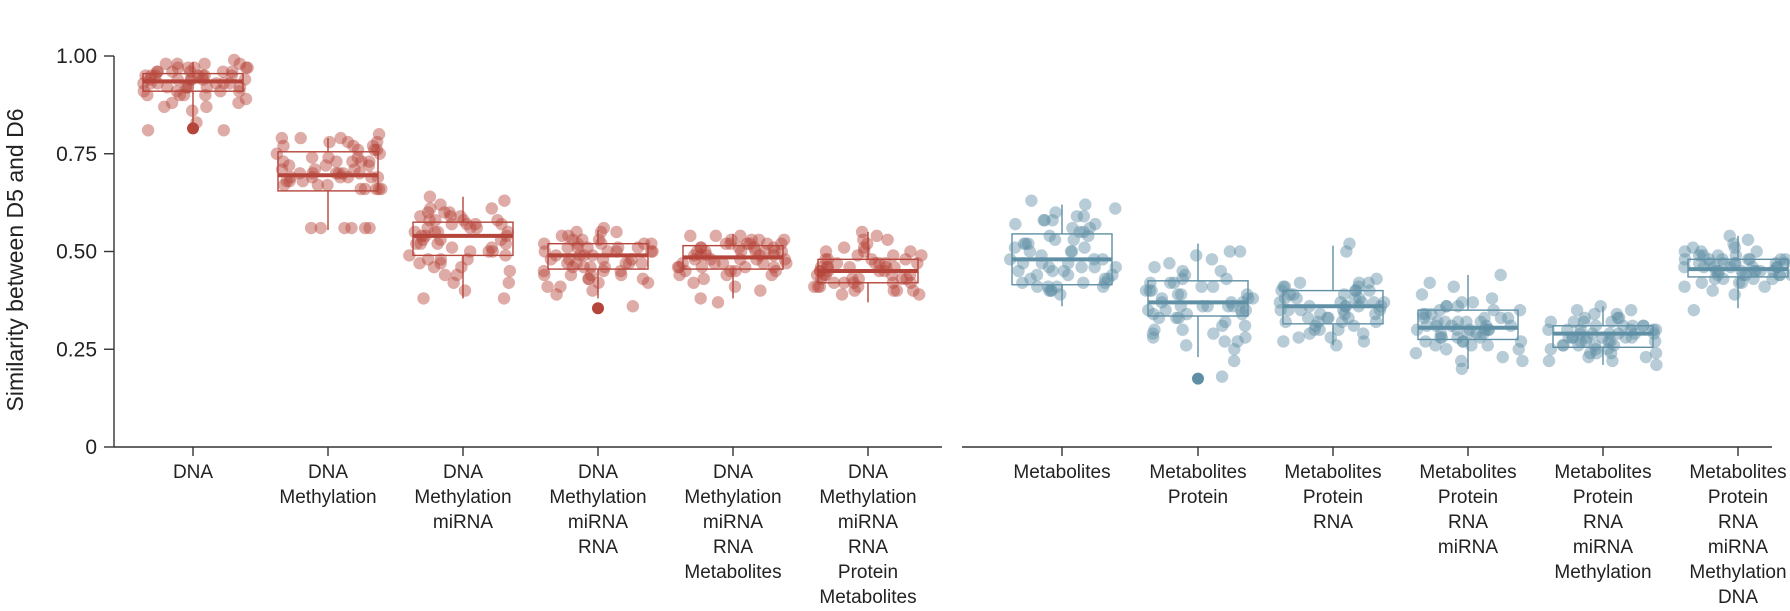  What do you see at coordinates (91, 447) in the screenshot?
I see `y-tick-label: 0` at bounding box center [91, 447].